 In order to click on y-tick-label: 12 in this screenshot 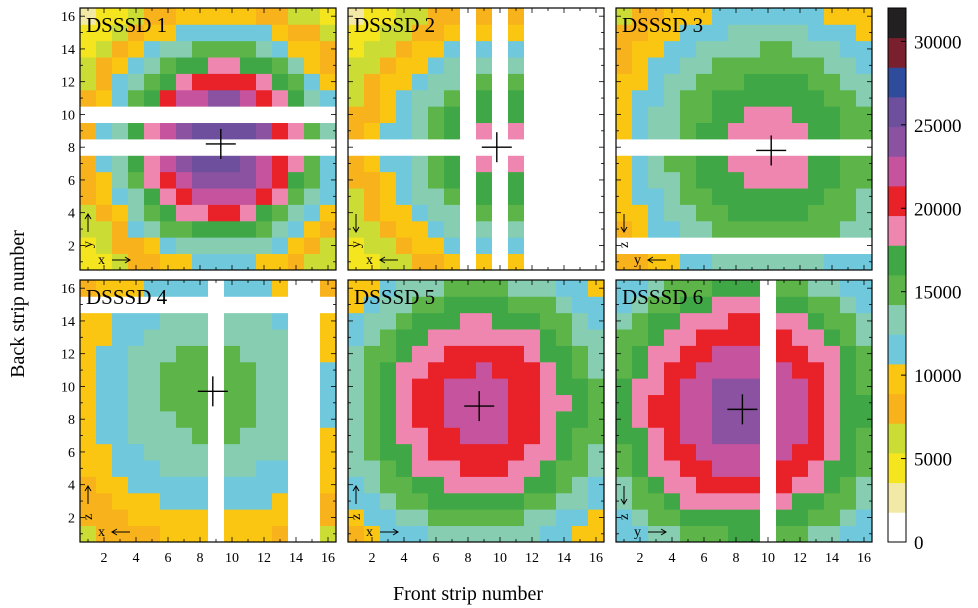, I will do `click(68, 83)`.